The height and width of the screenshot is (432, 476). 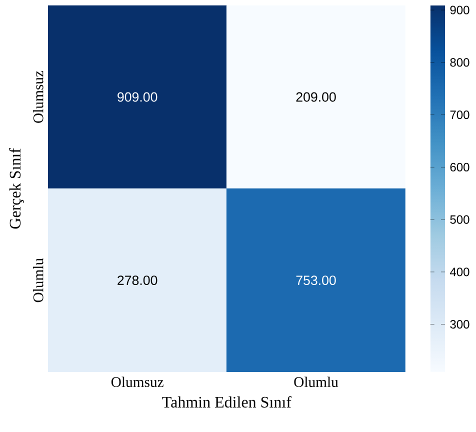 What do you see at coordinates (138, 281) in the screenshot?
I see `data-label: 278.00` at bounding box center [138, 281].